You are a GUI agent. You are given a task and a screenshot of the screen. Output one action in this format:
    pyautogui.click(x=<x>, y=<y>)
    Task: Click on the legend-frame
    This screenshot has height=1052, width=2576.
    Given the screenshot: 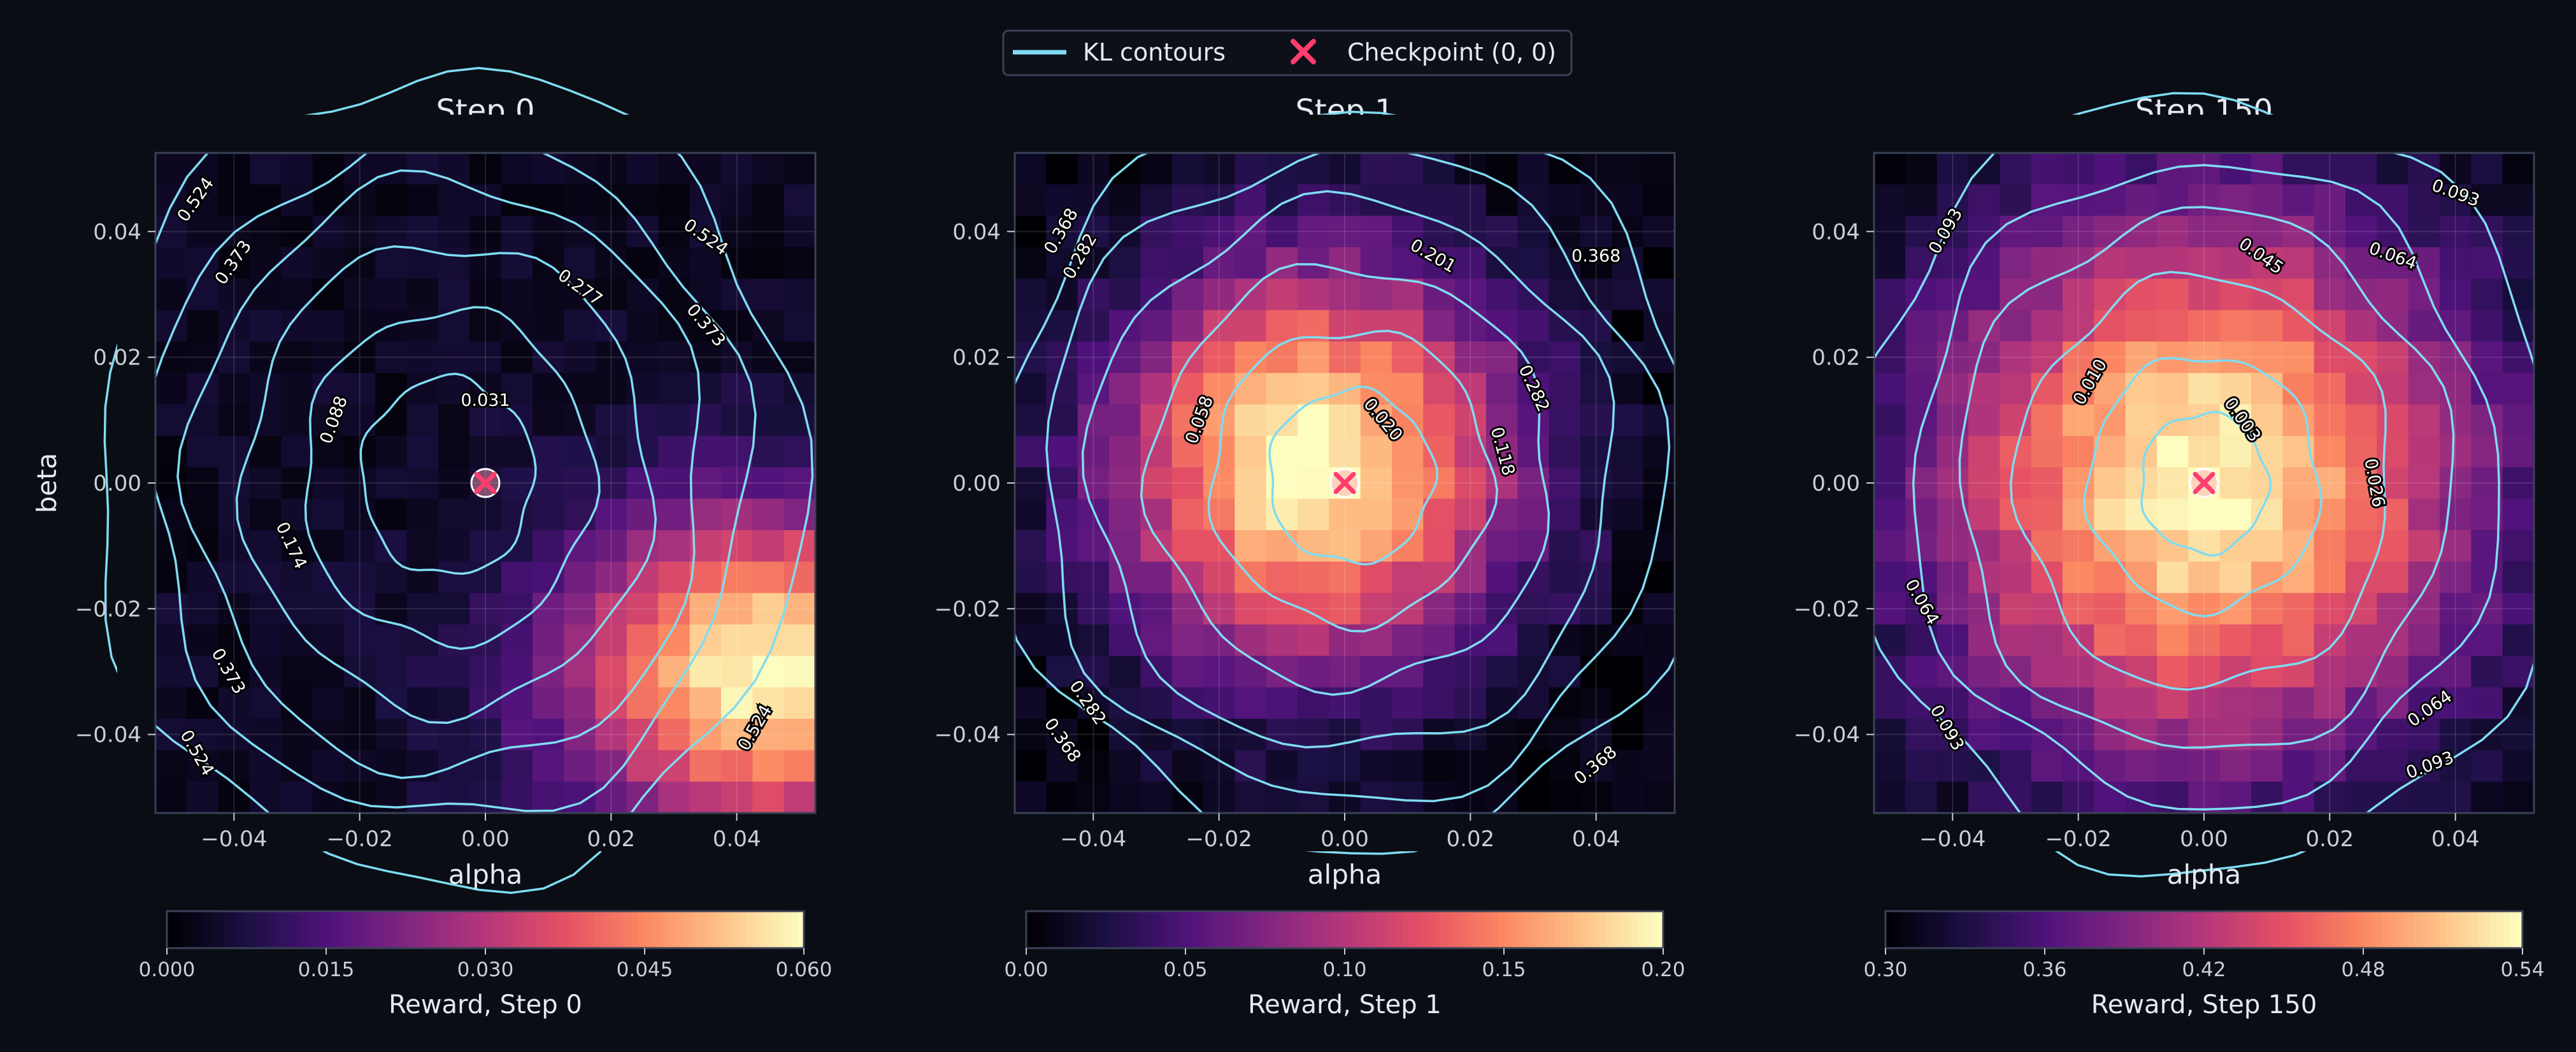 What is the action you would take?
    pyautogui.click(x=1287, y=52)
    